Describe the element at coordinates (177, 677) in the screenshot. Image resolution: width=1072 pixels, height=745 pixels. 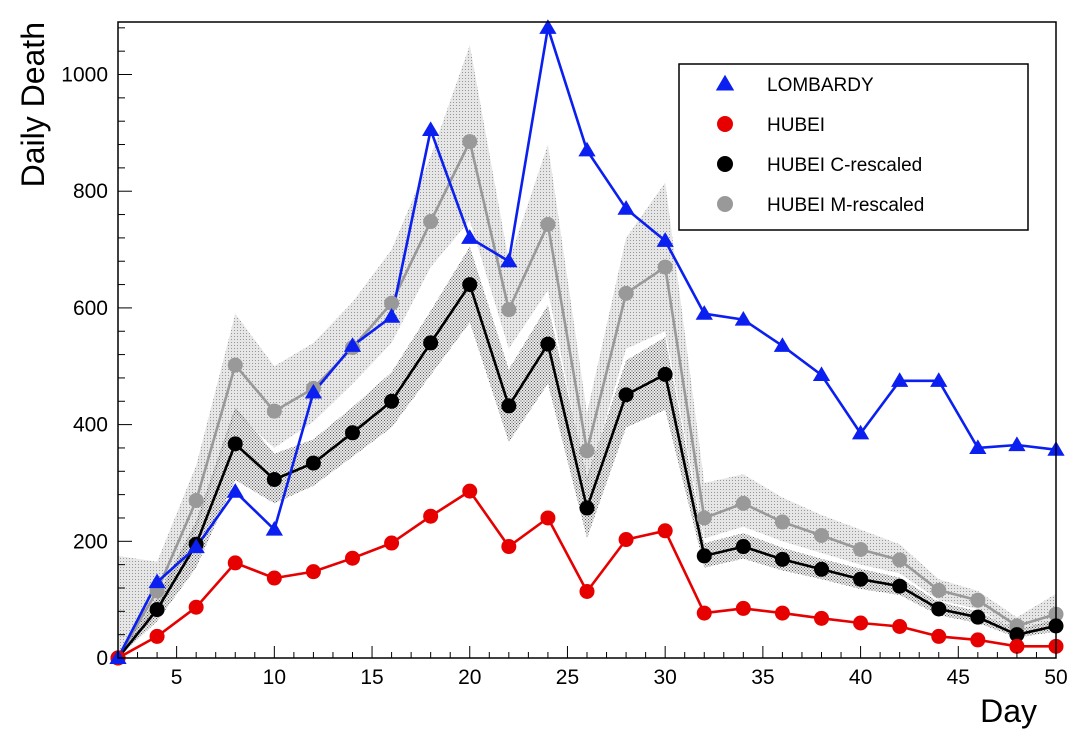
I see `x-tick-label: 5` at that location.